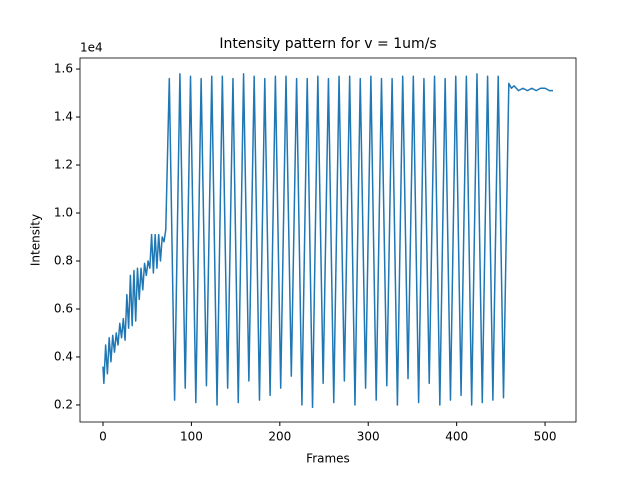 This screenshot has height=480, width=640. Describe the element at coordinates (103, 437) in the screenshot. I see `x-tick-label: 0` at that location.